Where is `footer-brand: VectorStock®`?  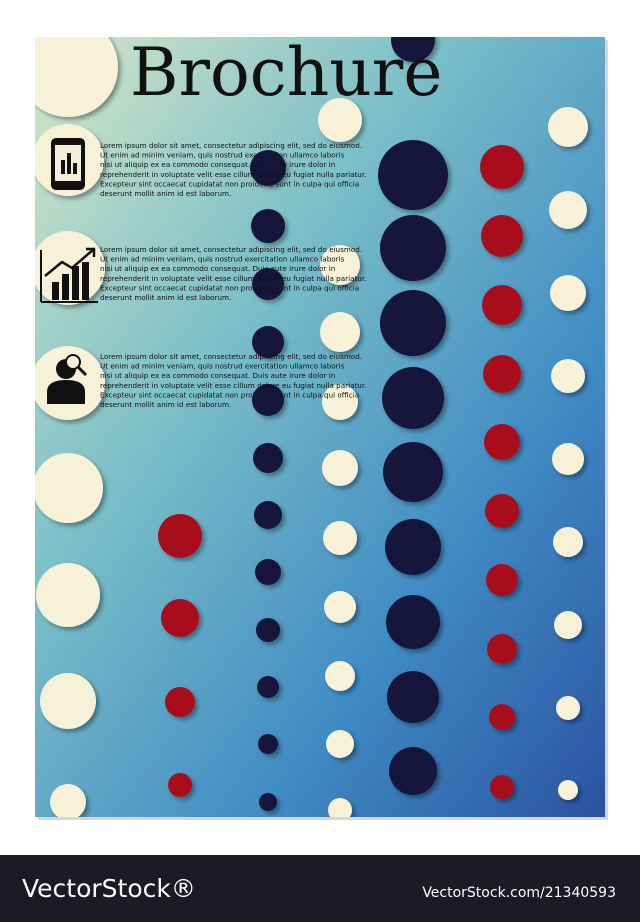
footer-brand: VectorStock® is located at coordinates (109, 888).